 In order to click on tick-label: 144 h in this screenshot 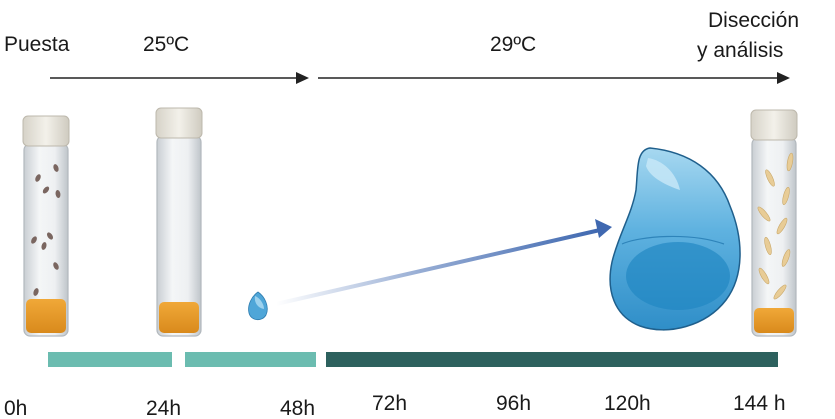, I will do `click(759, 403)`.